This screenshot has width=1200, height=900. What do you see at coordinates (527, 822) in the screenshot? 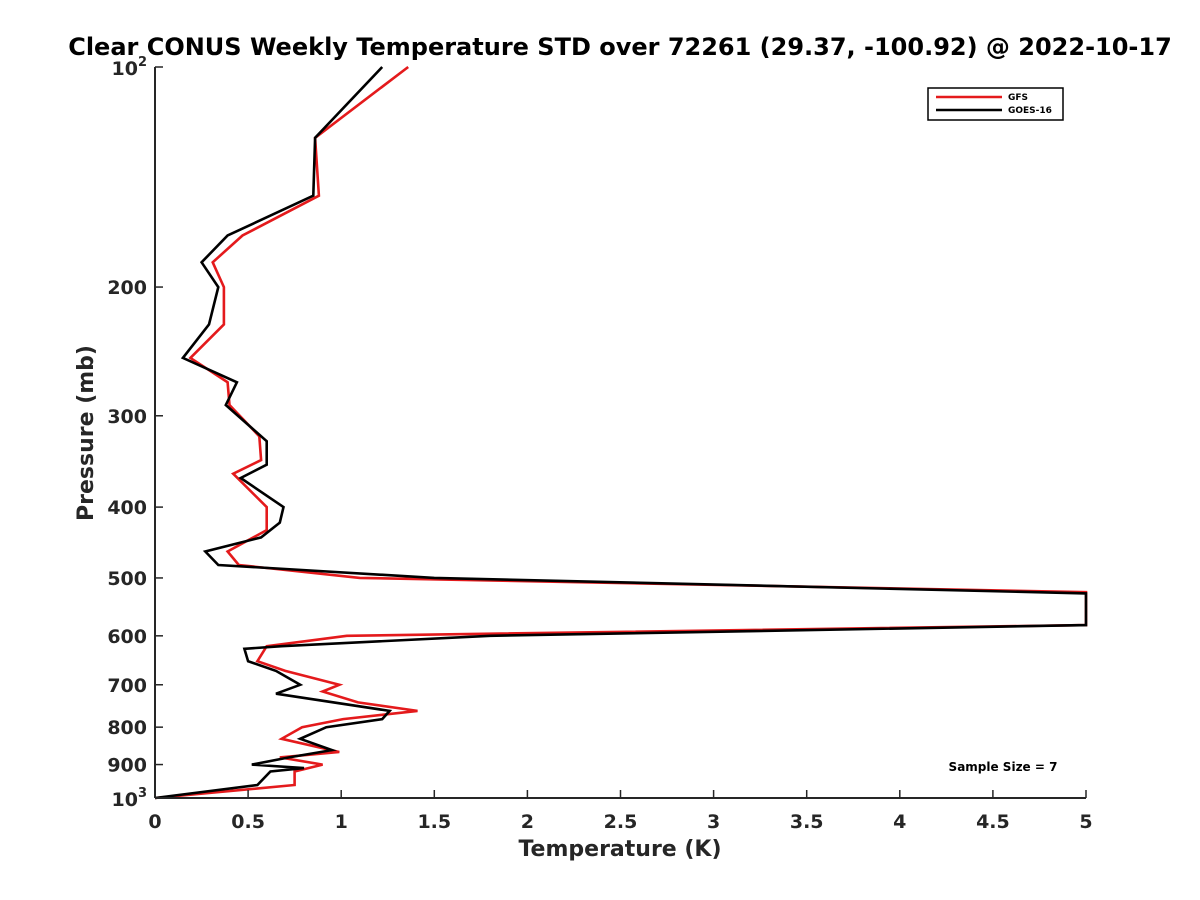
I see `x-tick-label-4: 2` at bounding box center [527, 822].